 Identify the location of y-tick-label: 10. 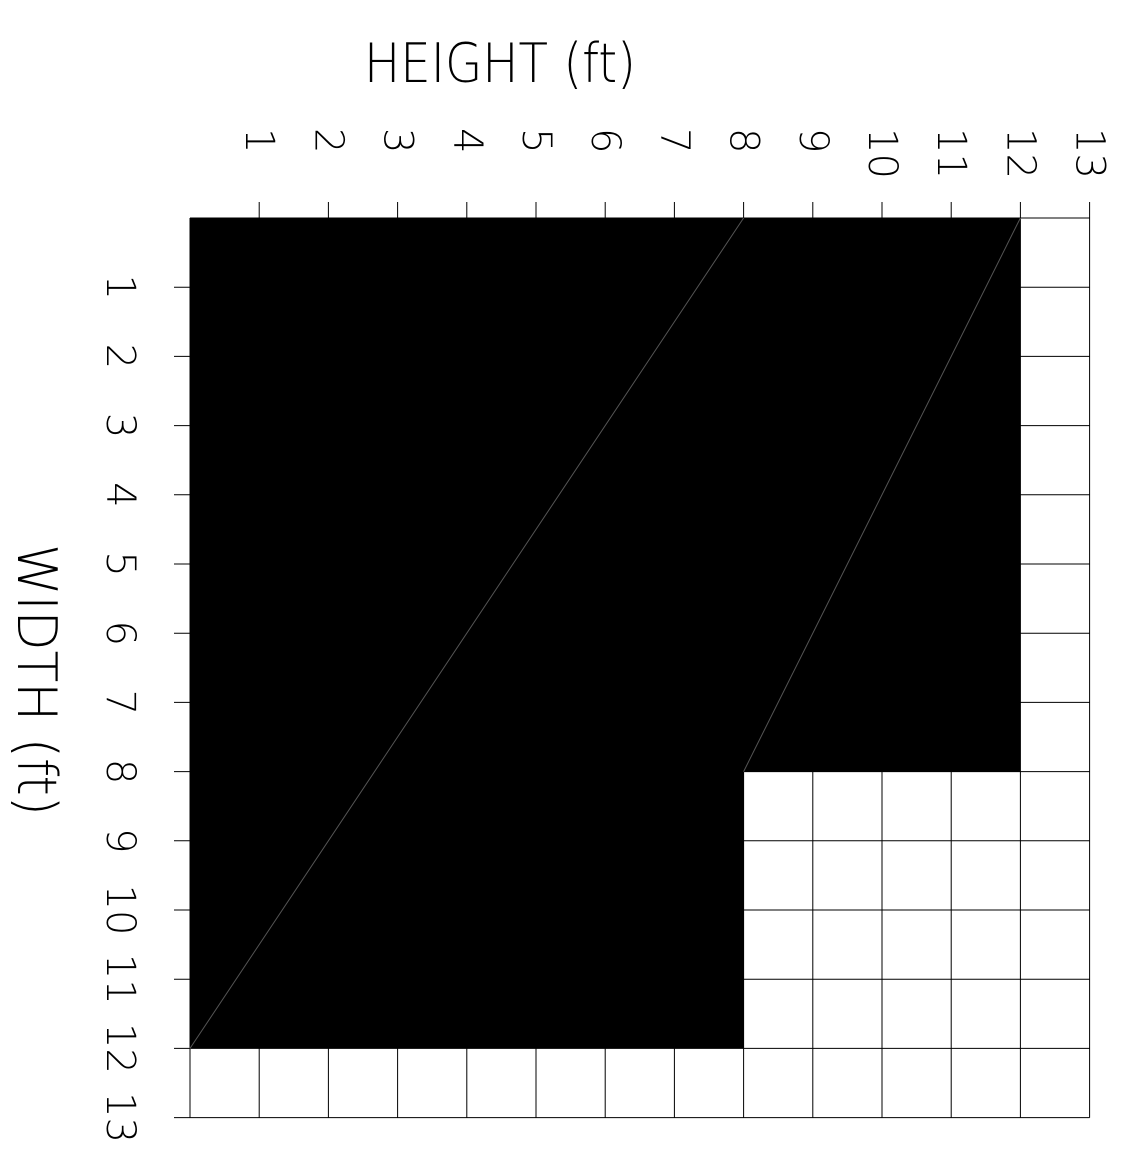
(120, 910).